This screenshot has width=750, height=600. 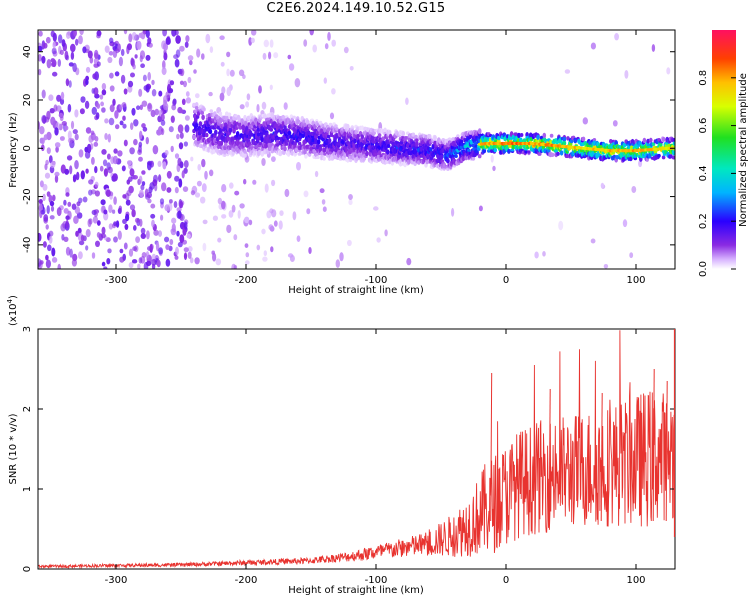 I want to click on snr-peak-spike, so click(x=491, y=447).